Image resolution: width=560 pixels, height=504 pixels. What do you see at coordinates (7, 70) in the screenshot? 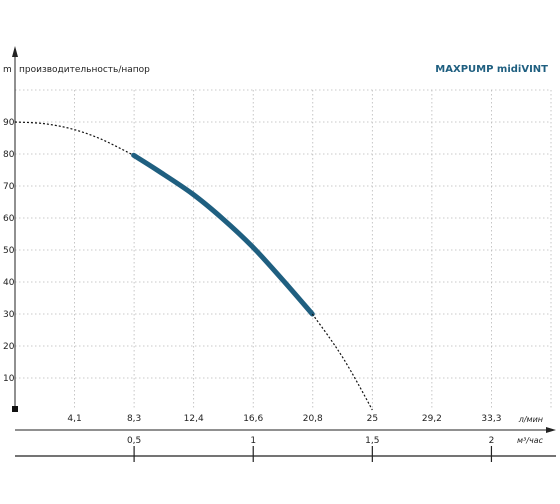
I see `y-unit-label: m` at bounding box center [7, 70].